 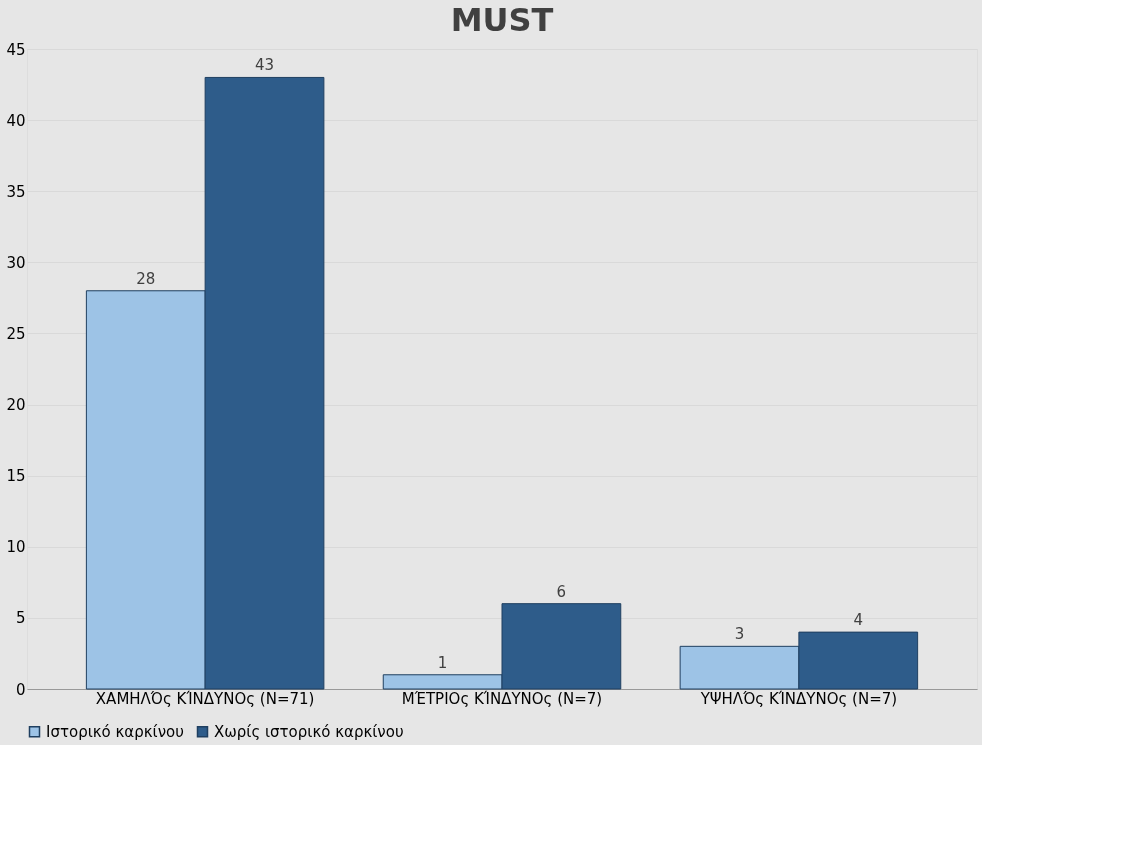 I want to click on y-tick-label: 5, so click(x=20, y=618).